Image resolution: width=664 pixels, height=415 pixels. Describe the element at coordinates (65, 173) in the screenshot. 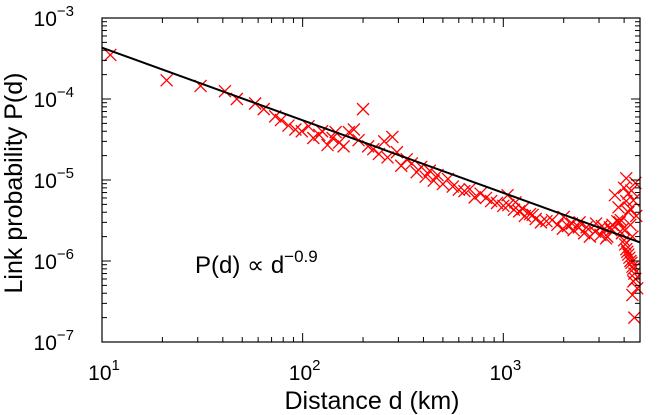

I see `tick-label-exponent: −5` at that location.